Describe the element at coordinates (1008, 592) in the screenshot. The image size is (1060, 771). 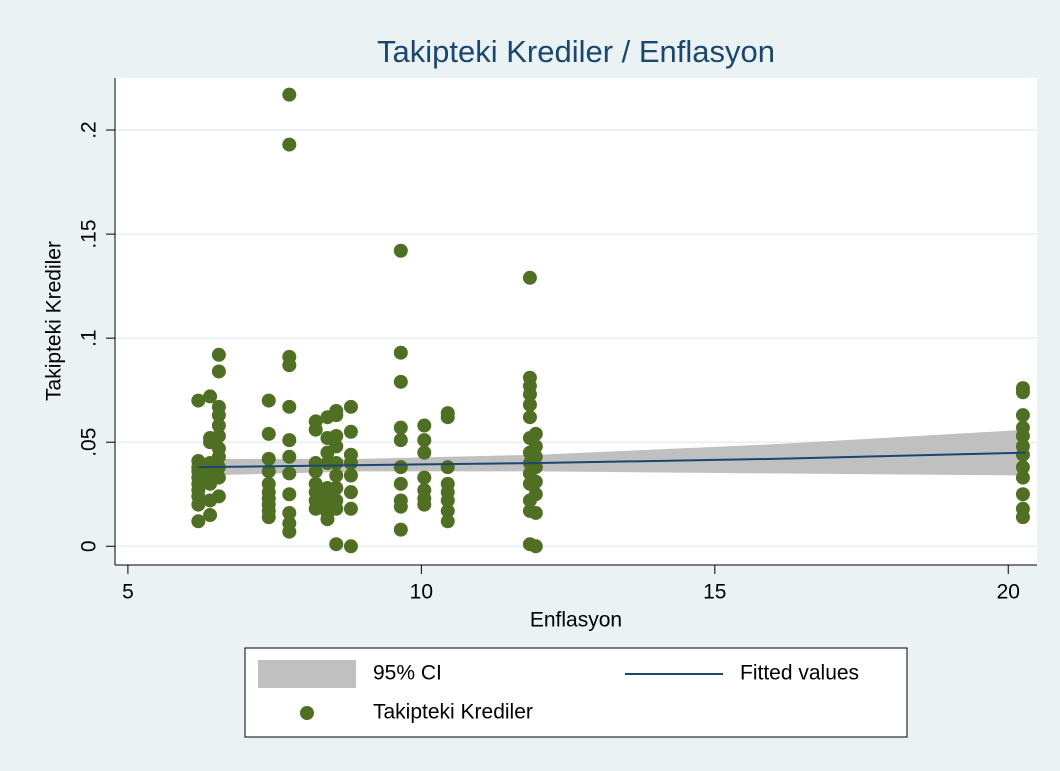
I see `x-tick-label: 20` at that location.